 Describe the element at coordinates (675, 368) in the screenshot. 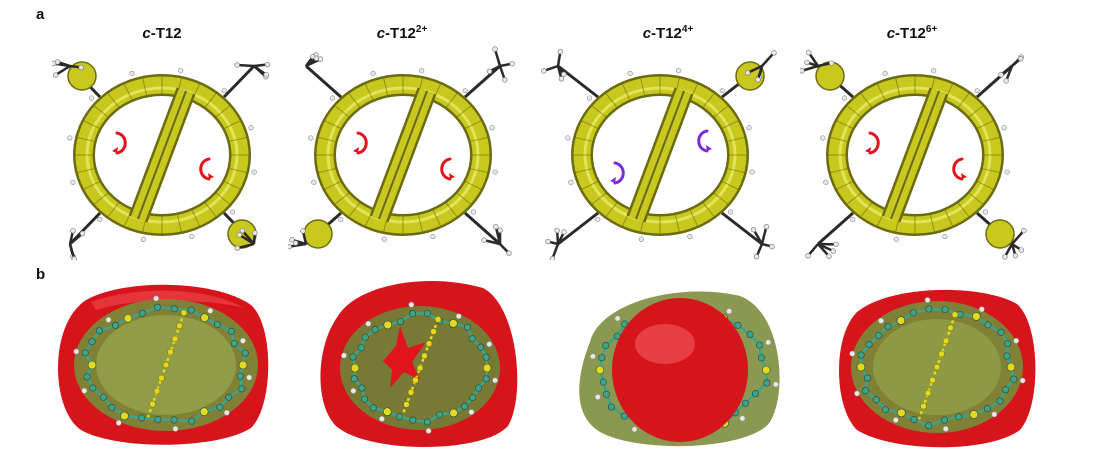

I see `shielding-plot-c-T12-4plus` at that location.